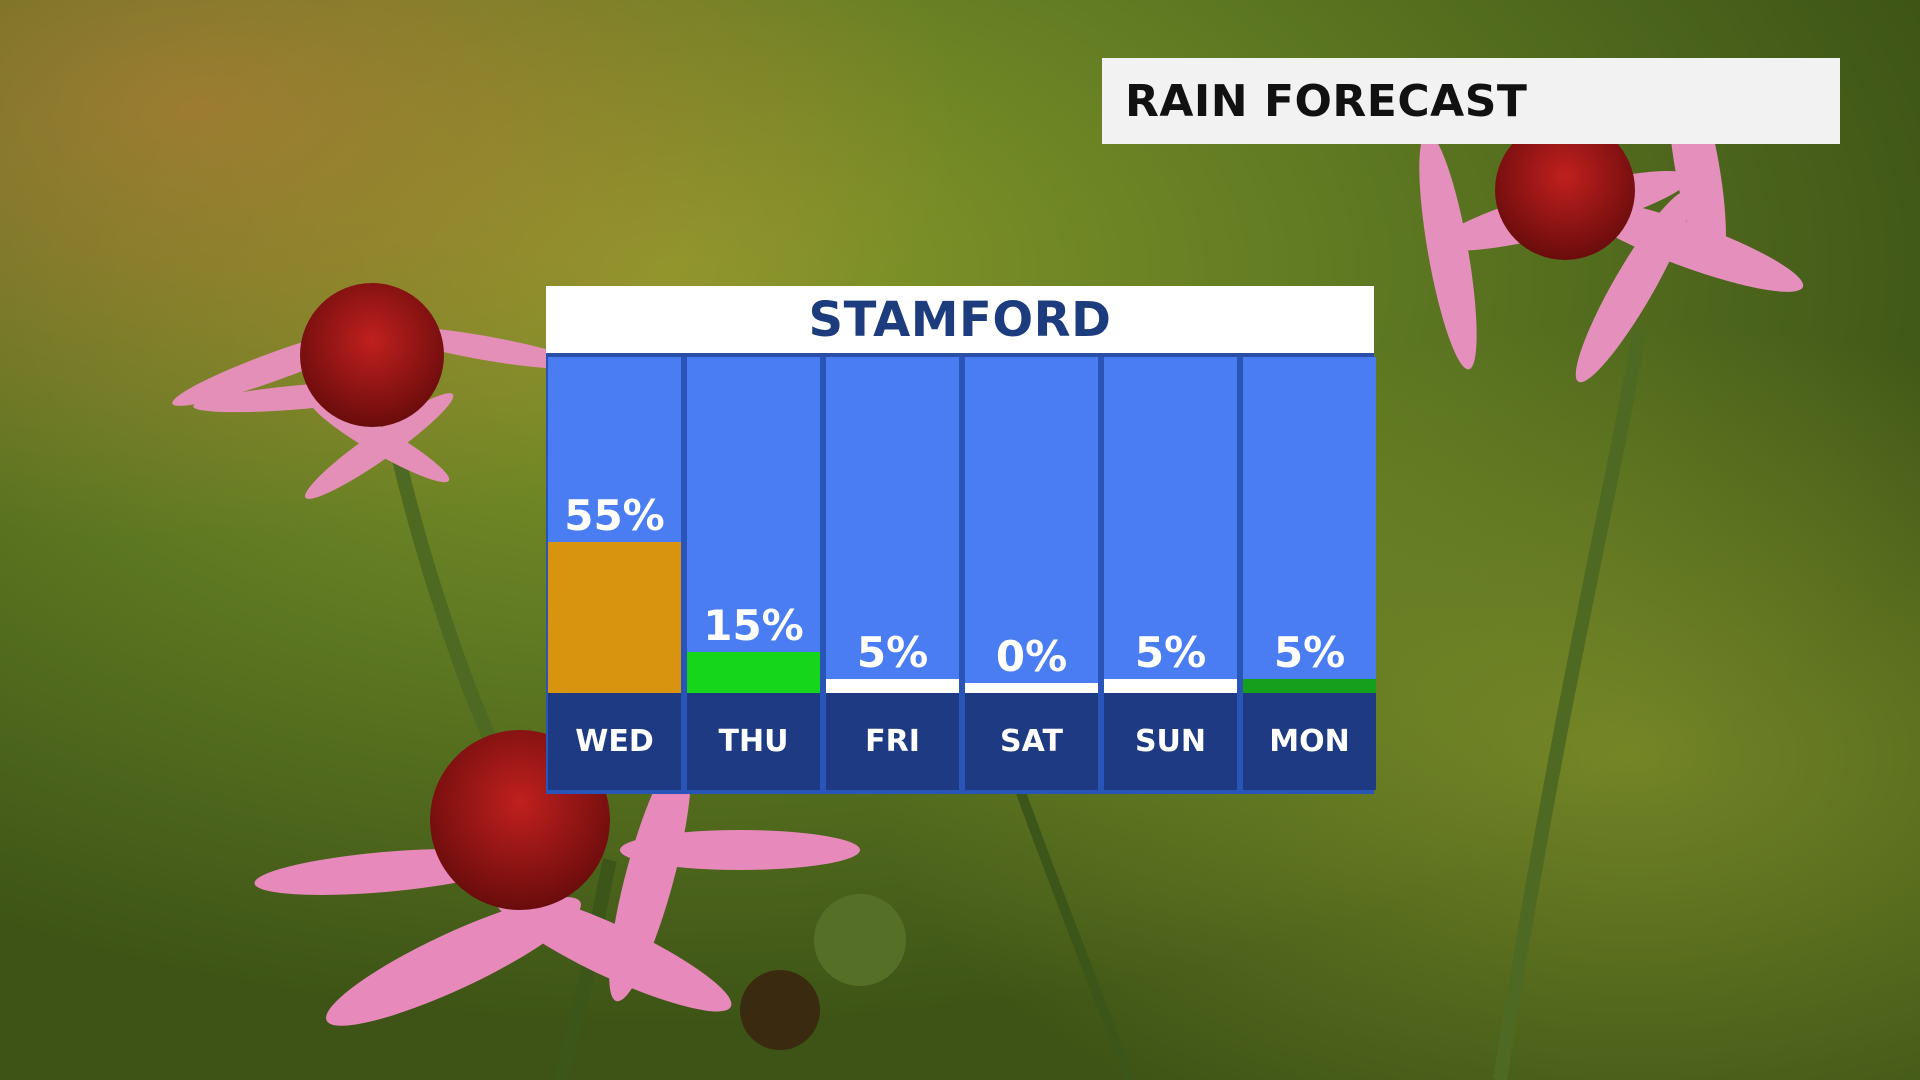 This screenshot has width=1920, height=1080. Describe the element at coordinates (892, 653) in the screenshot. I see `data-label-fri: 5%` at that location.